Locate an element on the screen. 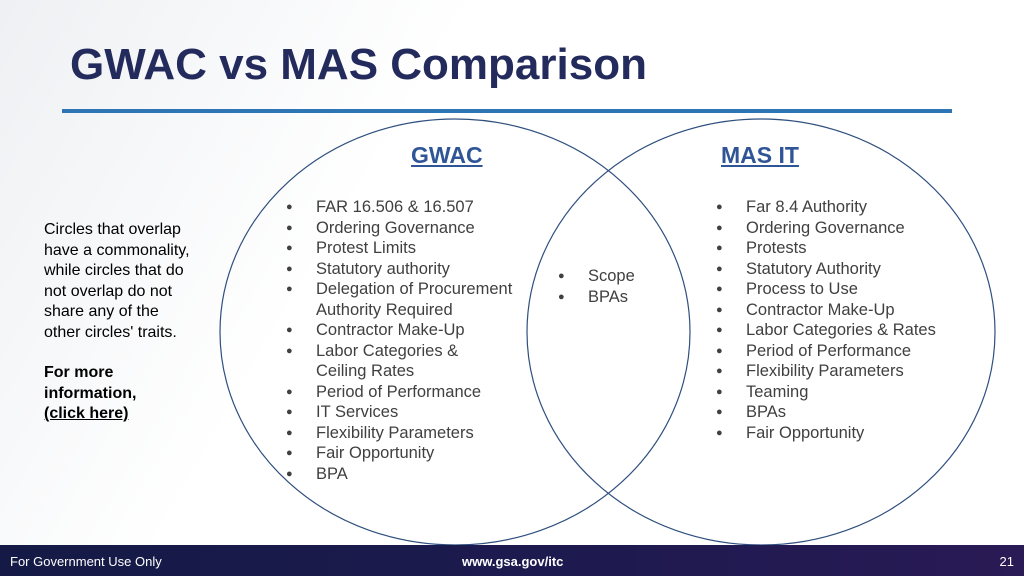 The image size is (1024, 576). info-link: (click here) is located at coordinates (86, 413).